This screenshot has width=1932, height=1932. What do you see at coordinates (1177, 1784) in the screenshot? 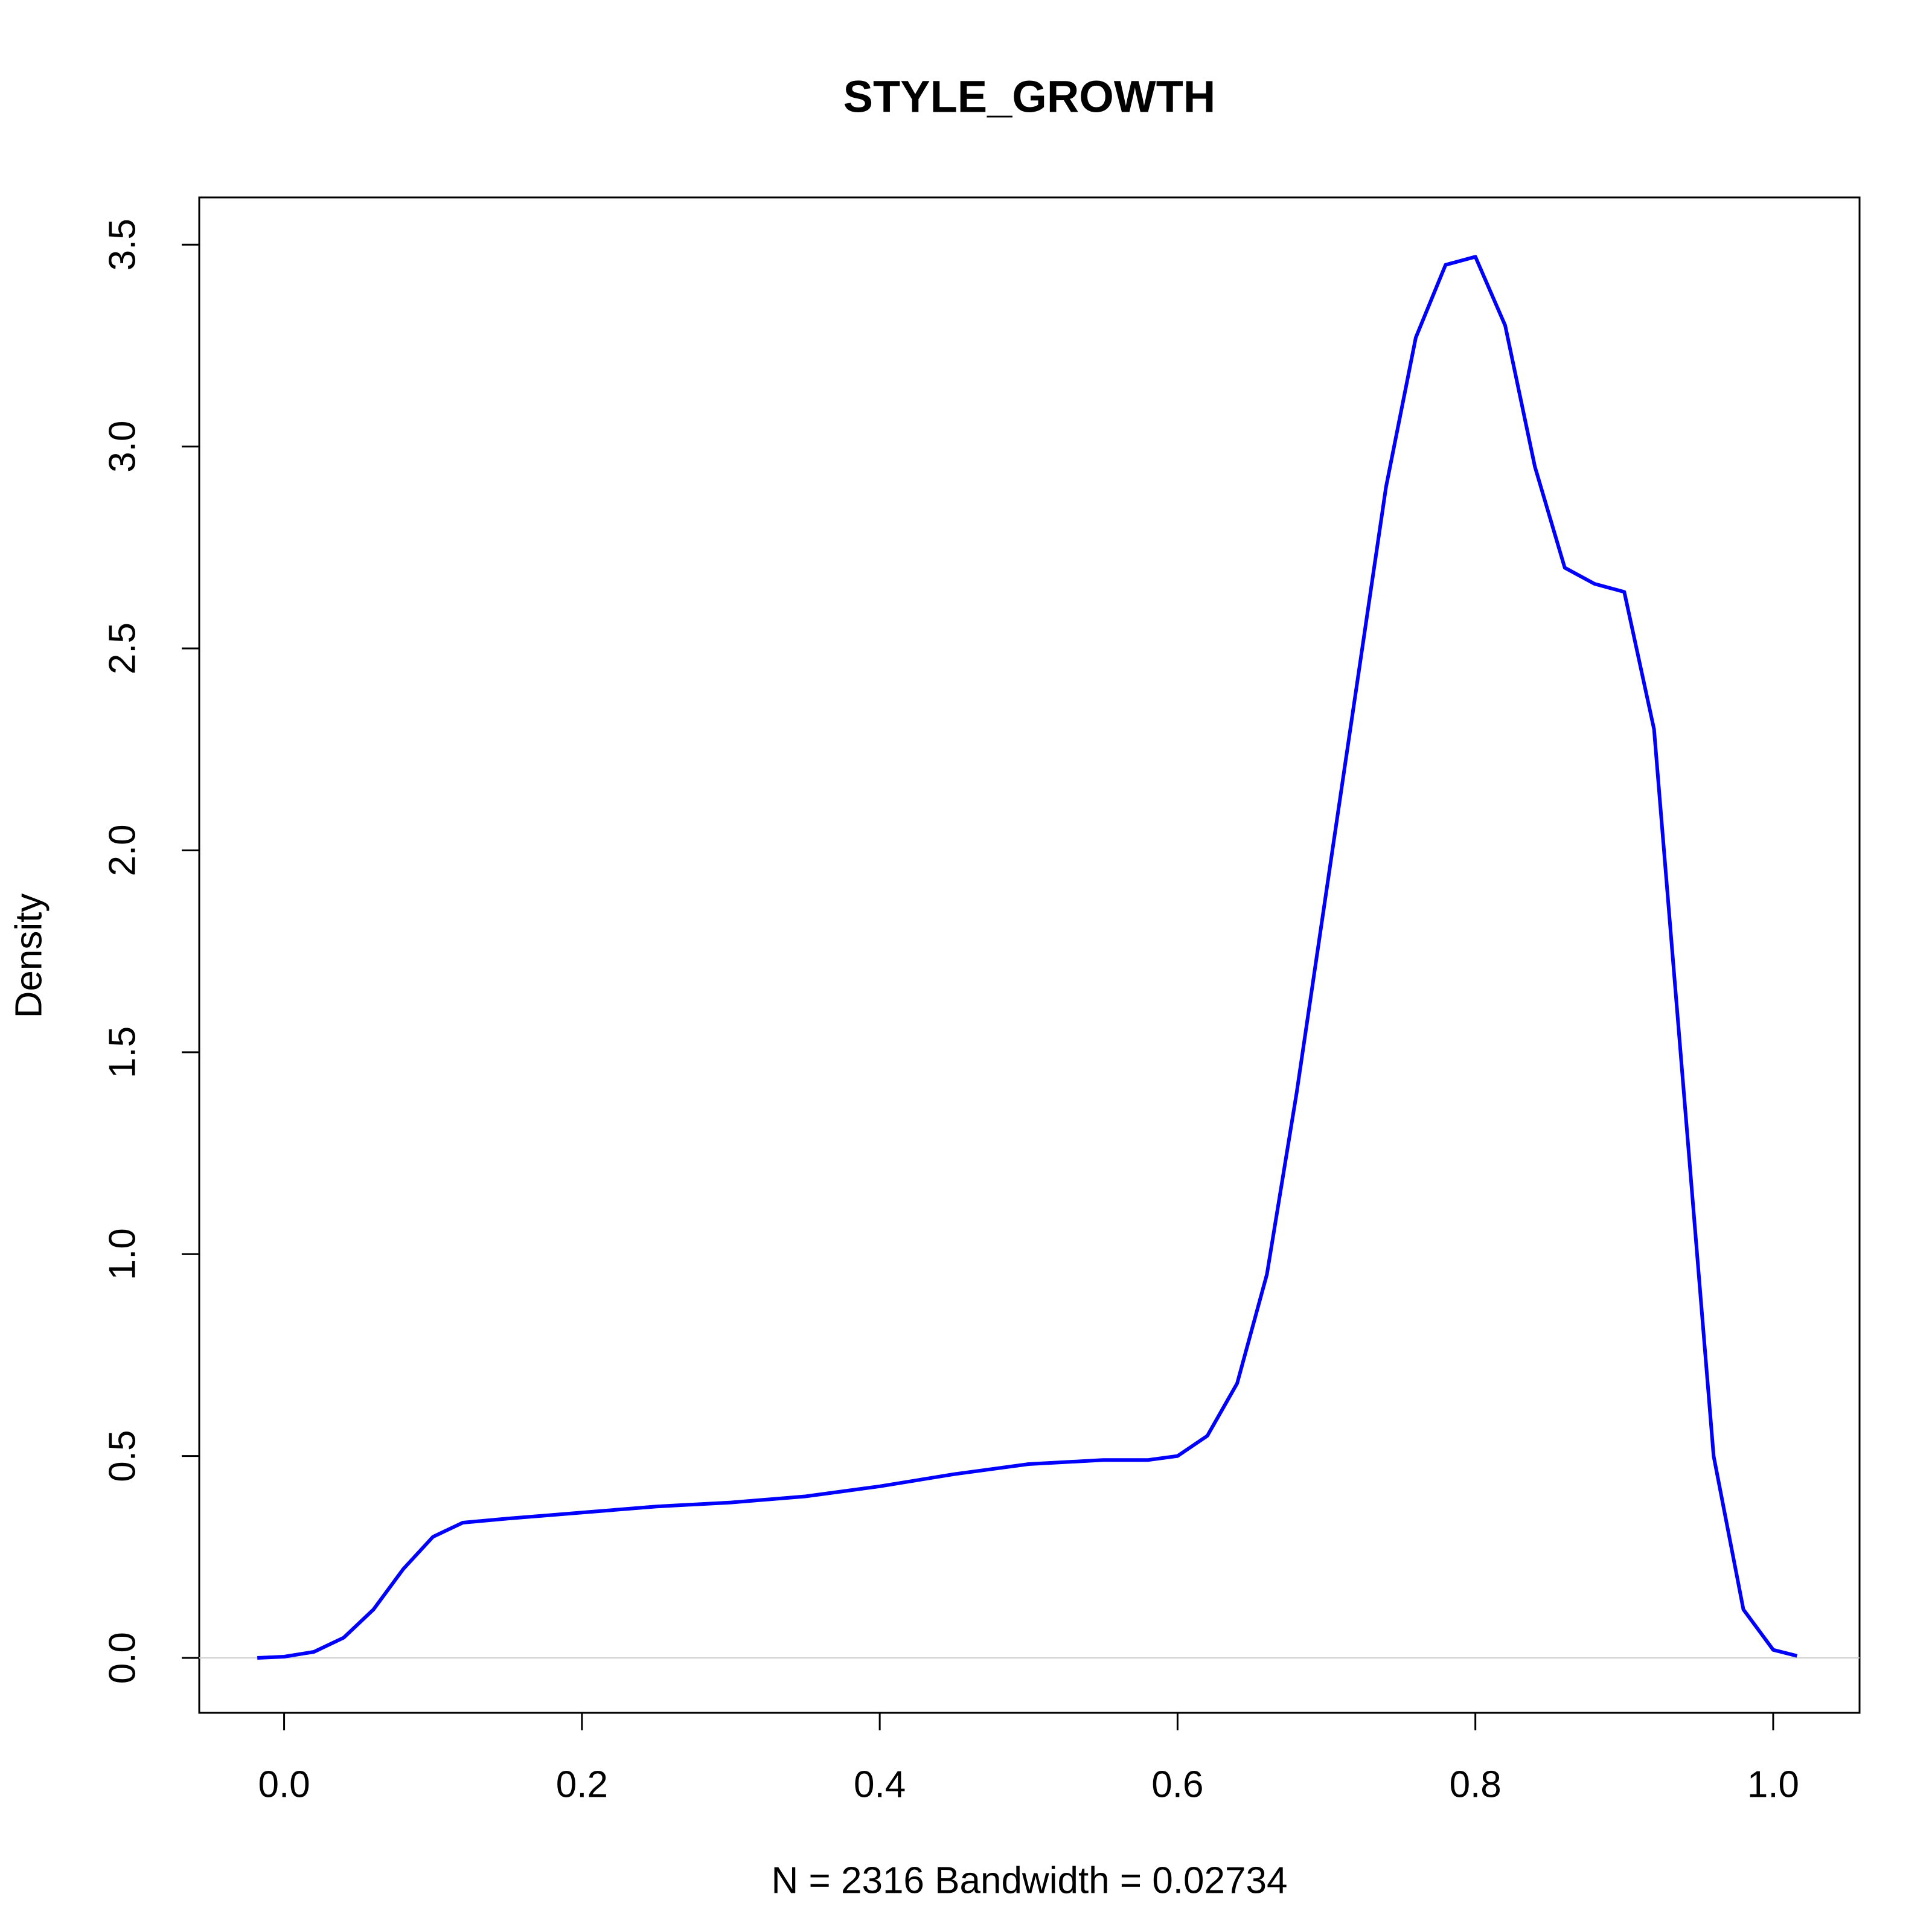
I see `x-tick-label: 0.6` at bounding box center [1177, 1784].